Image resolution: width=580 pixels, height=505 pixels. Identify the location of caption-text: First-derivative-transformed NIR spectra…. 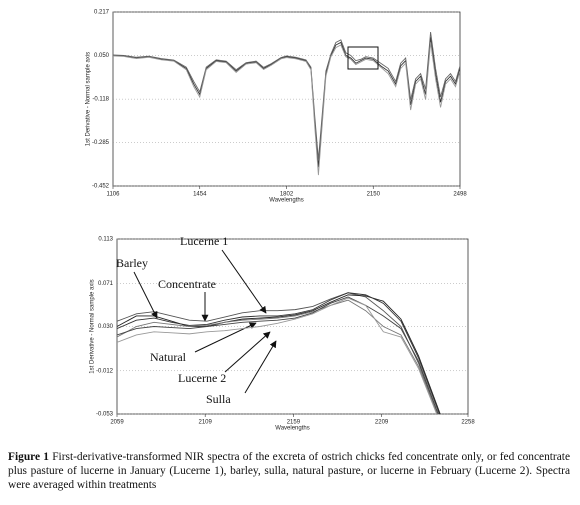
(289, 471).